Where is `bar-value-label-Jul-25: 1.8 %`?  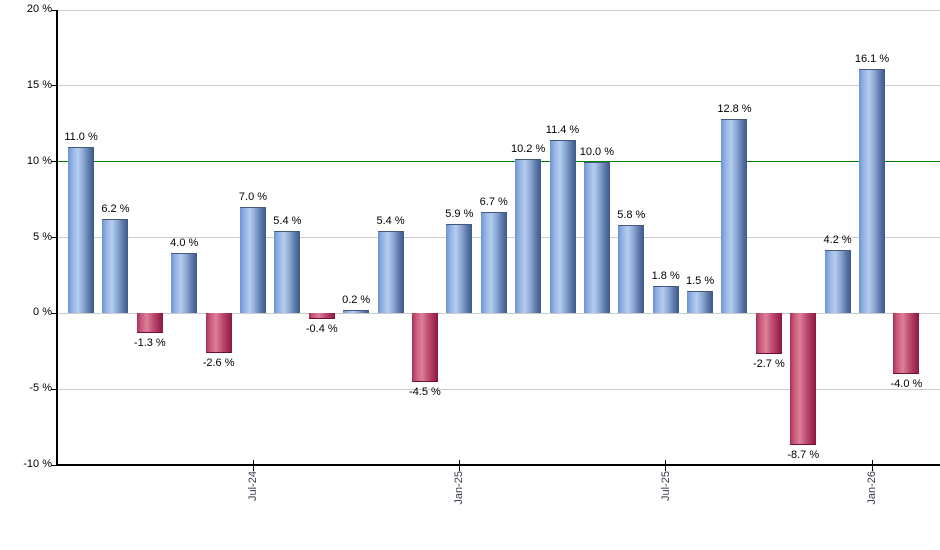 bar-value-label-Jul-25: 1.8 % is located at coordinates (665, 276).